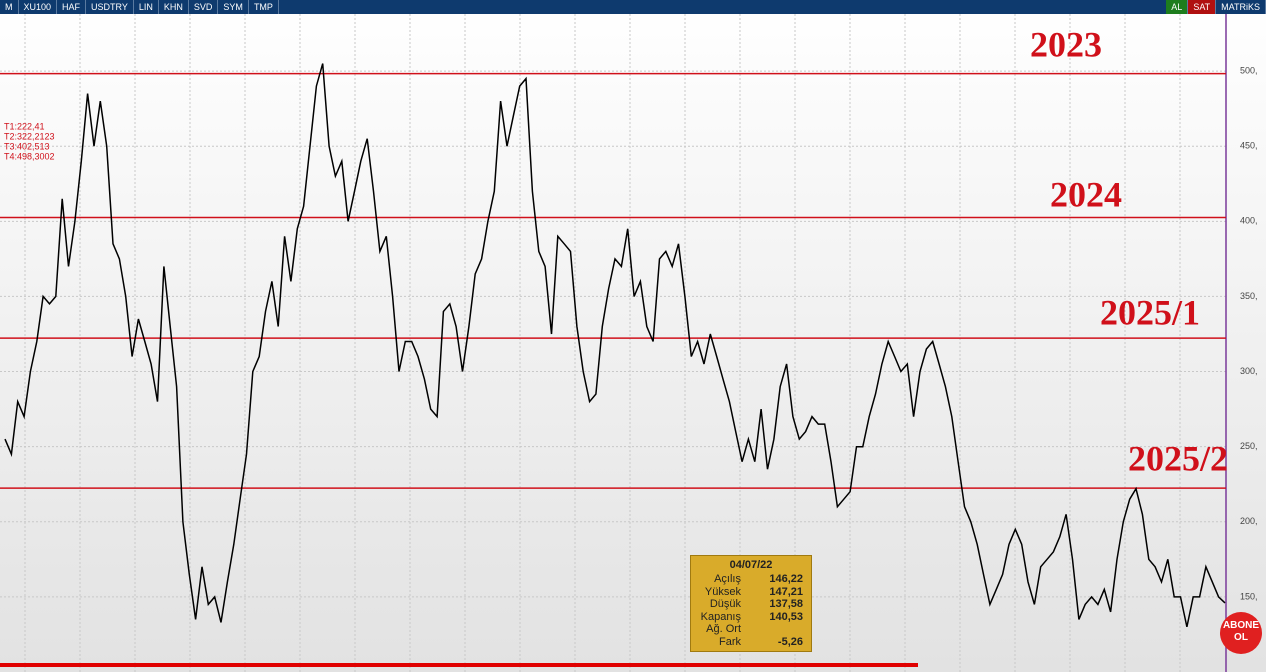 The image size is (1266, 672). Describe the element at coordinates (146, 7) in the screenshot. I see `button: LIN` at that location.